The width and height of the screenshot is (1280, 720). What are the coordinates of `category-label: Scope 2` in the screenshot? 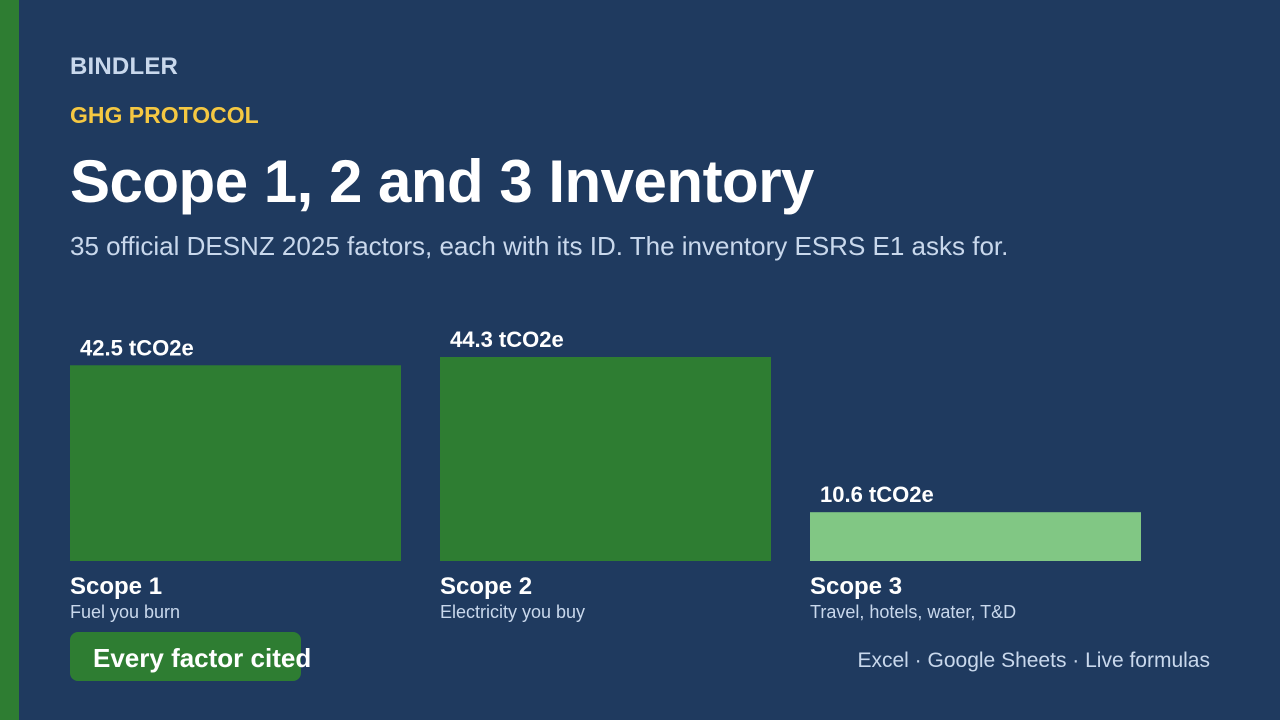 It's located at (486, 586).